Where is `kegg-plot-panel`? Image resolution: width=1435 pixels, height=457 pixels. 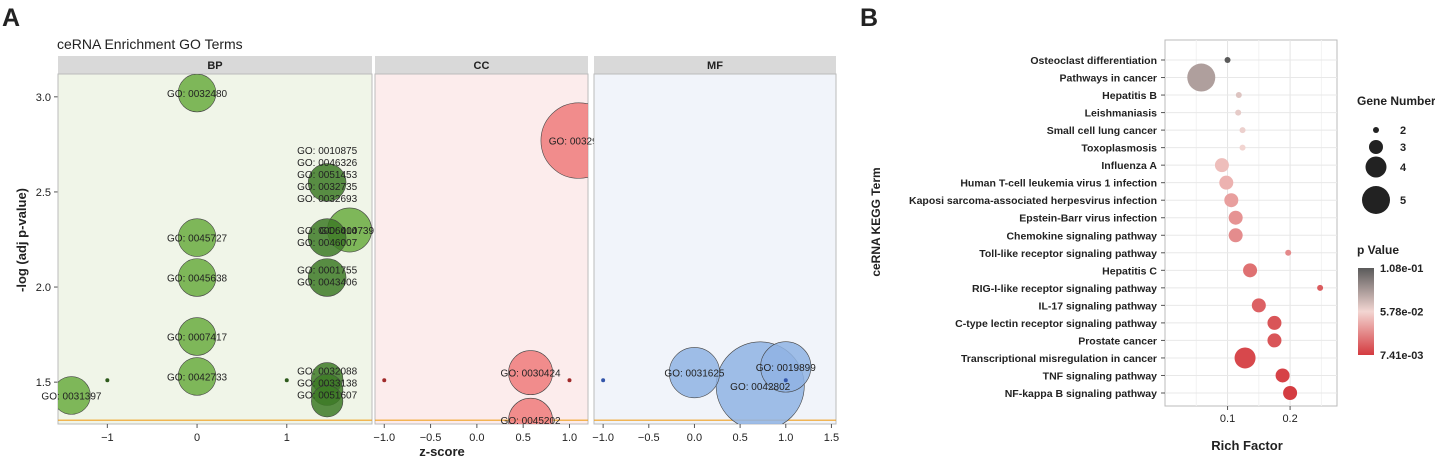
kegg-plot-panel is located at coordinates (1251, 223).